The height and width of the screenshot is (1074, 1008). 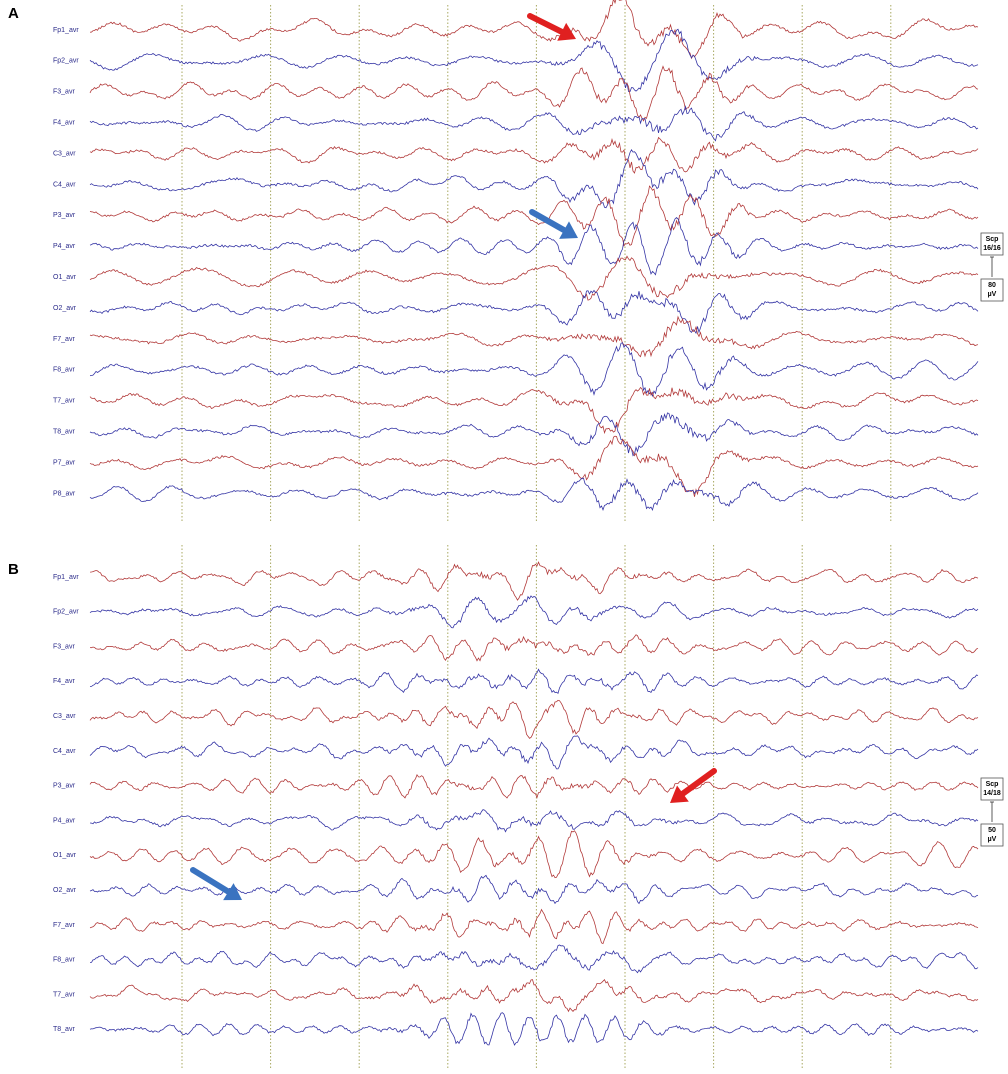 What do you see at coordinates (992, 248) in the screenshot?
I see `scale-ratio: 16/16` at bounding box center [992, 248].